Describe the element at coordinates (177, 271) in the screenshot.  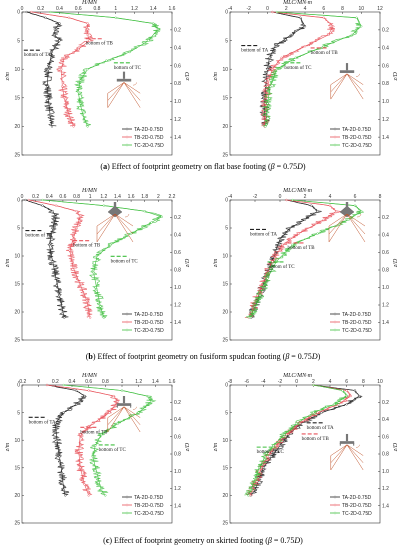
I see `y2-tick-label: 0.8` at that location.